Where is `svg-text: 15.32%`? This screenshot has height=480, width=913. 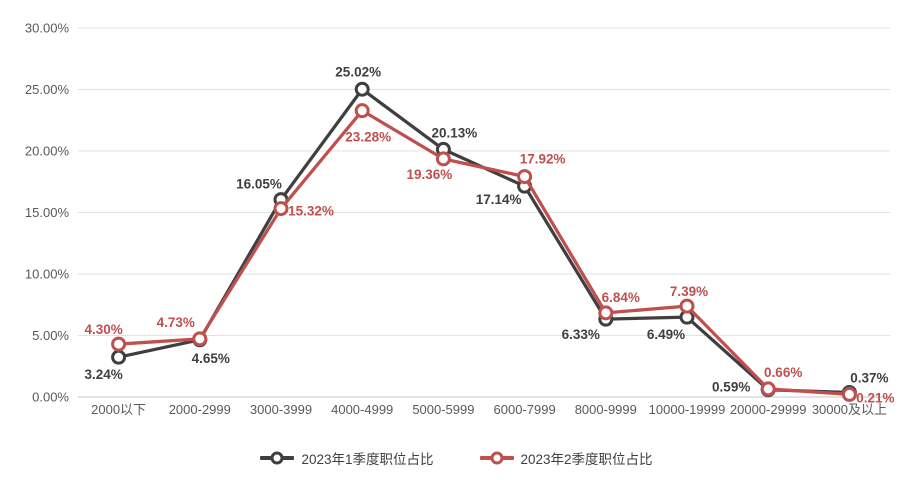
svg-text: 15.32% is located at coordinates (311, 211).